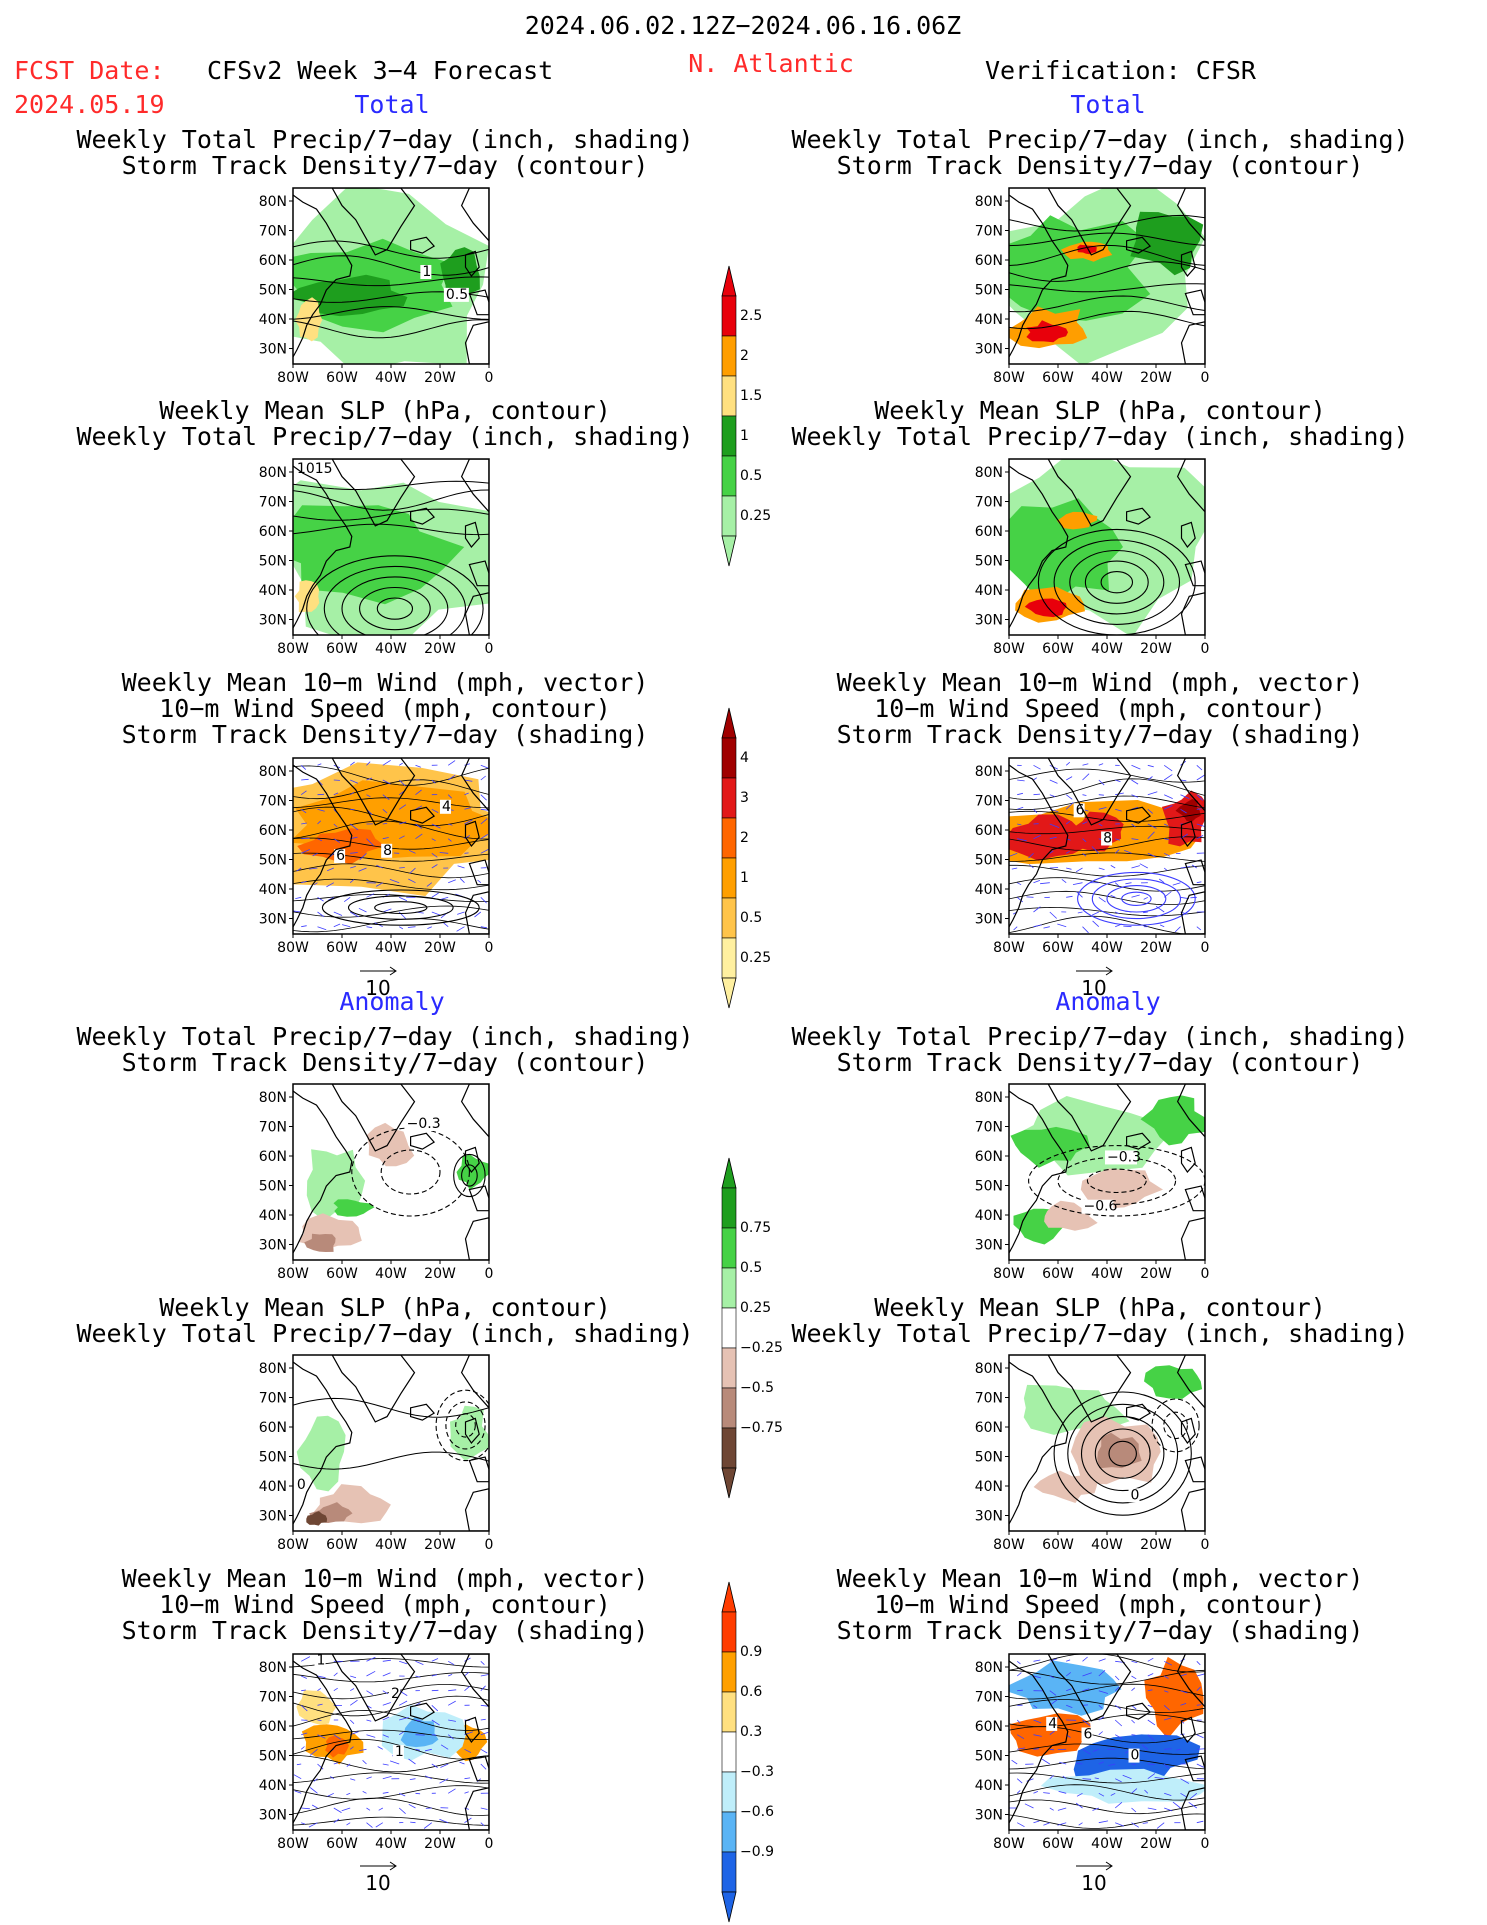 This screenshot has height=1925, width=1487. I want to click on slp-contour, so click(395, 608).